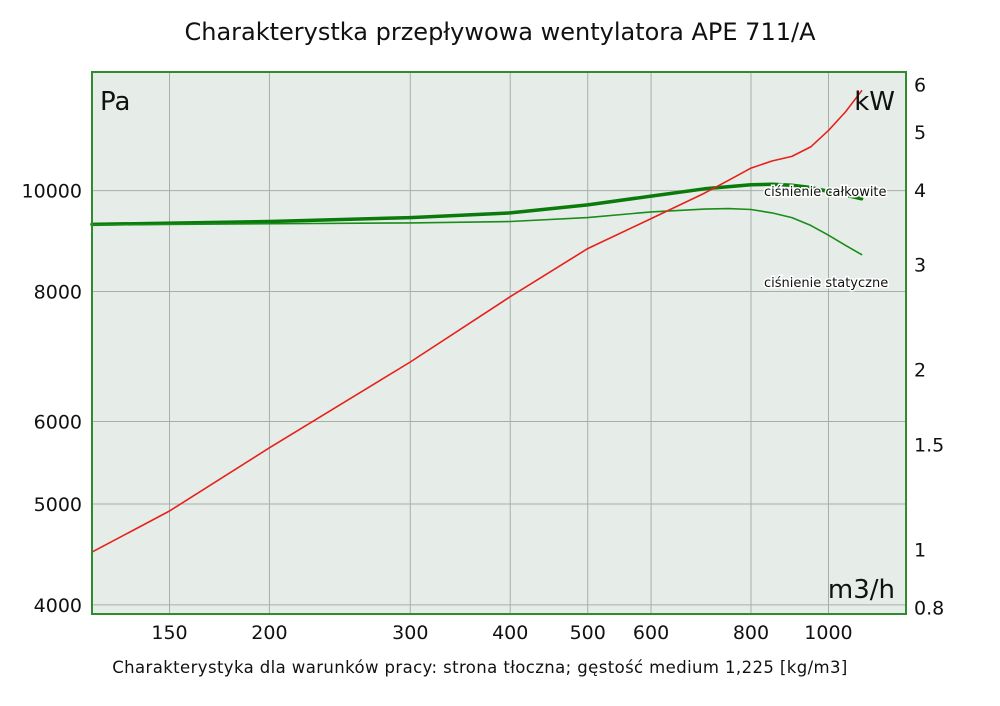 The image size is (1000, 706). Describe the element at coordinates (410, 633) in the screenshot. I see `x-tick-label: 300` at that location.